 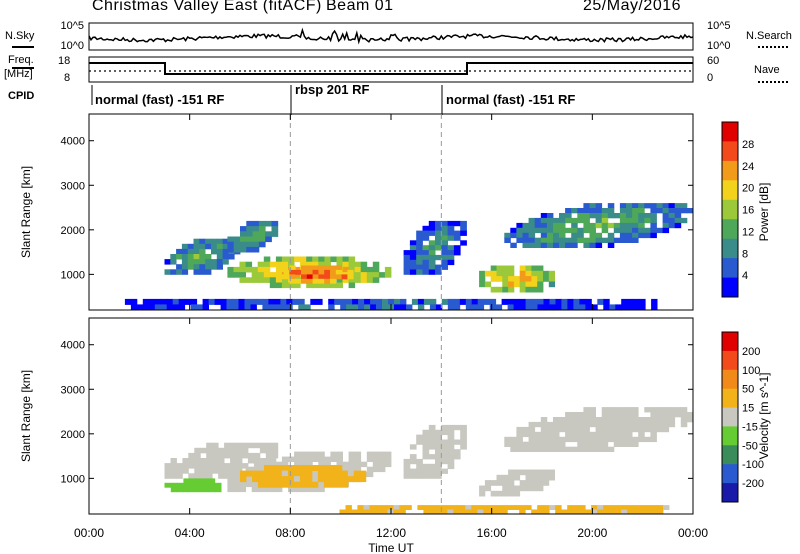 What do you see at coordinates (391, 69) in the screenshot?
I see `freq-panel-frame` at bounding box center [391, 69].